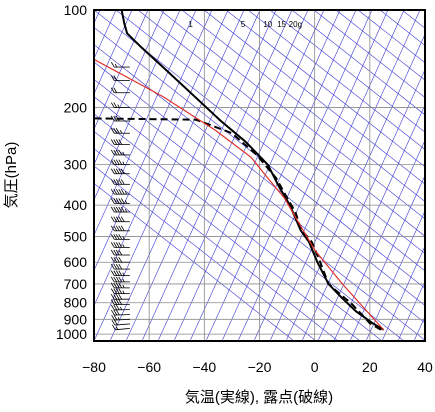  What do you see at coordinates (71, 334) in the screenshot?
I see `y-tick-label: 1000` at bounding box center [71, 334].